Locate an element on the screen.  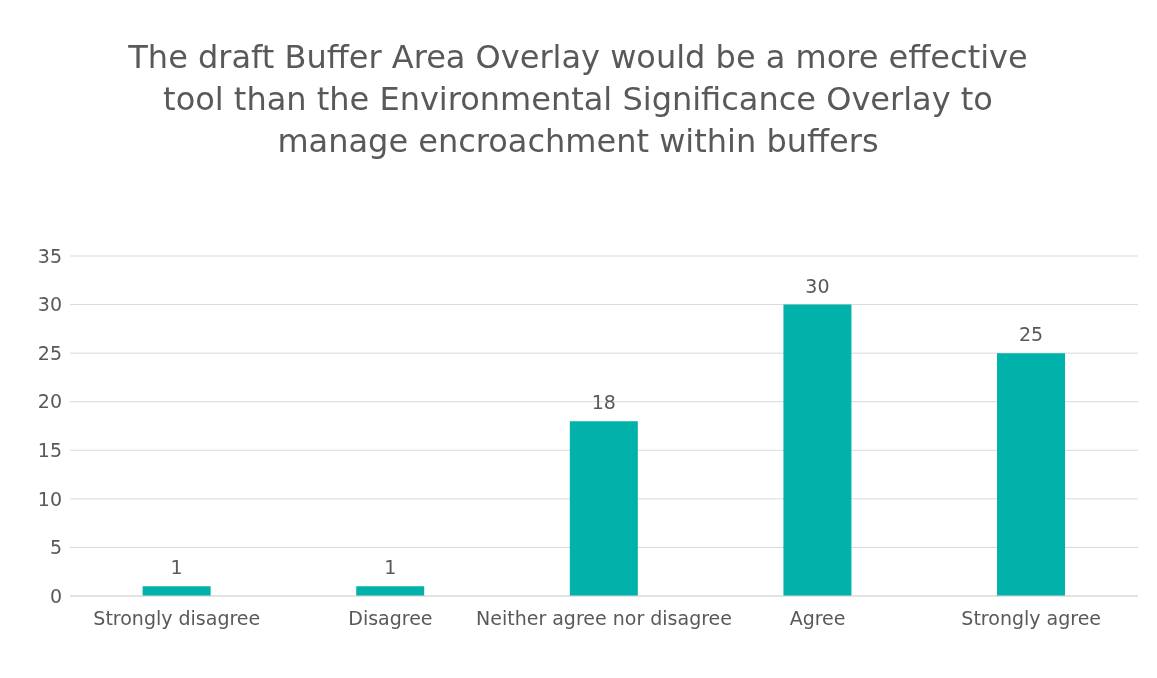
y-tick-label: 10 is located at coordinates (49, 498).